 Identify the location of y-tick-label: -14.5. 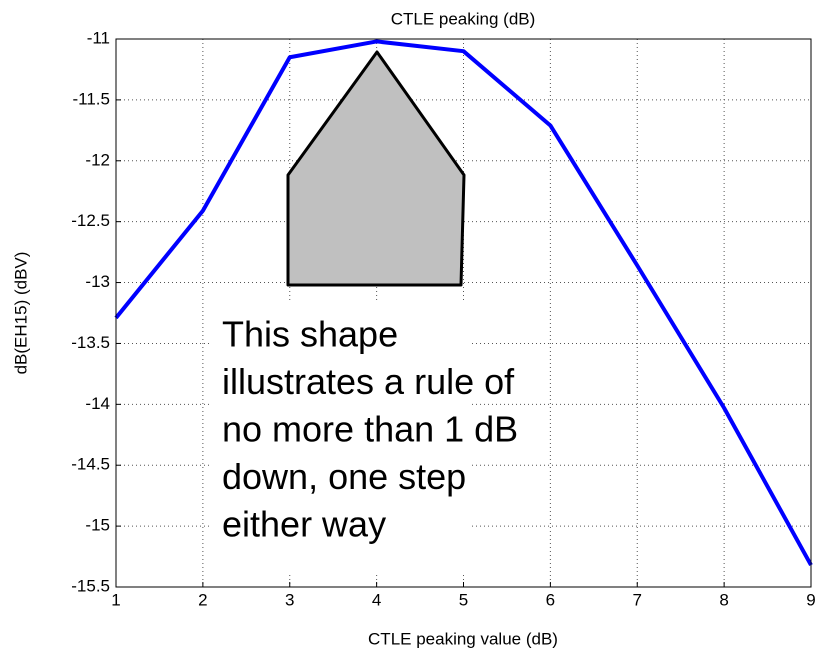
(90, 464).